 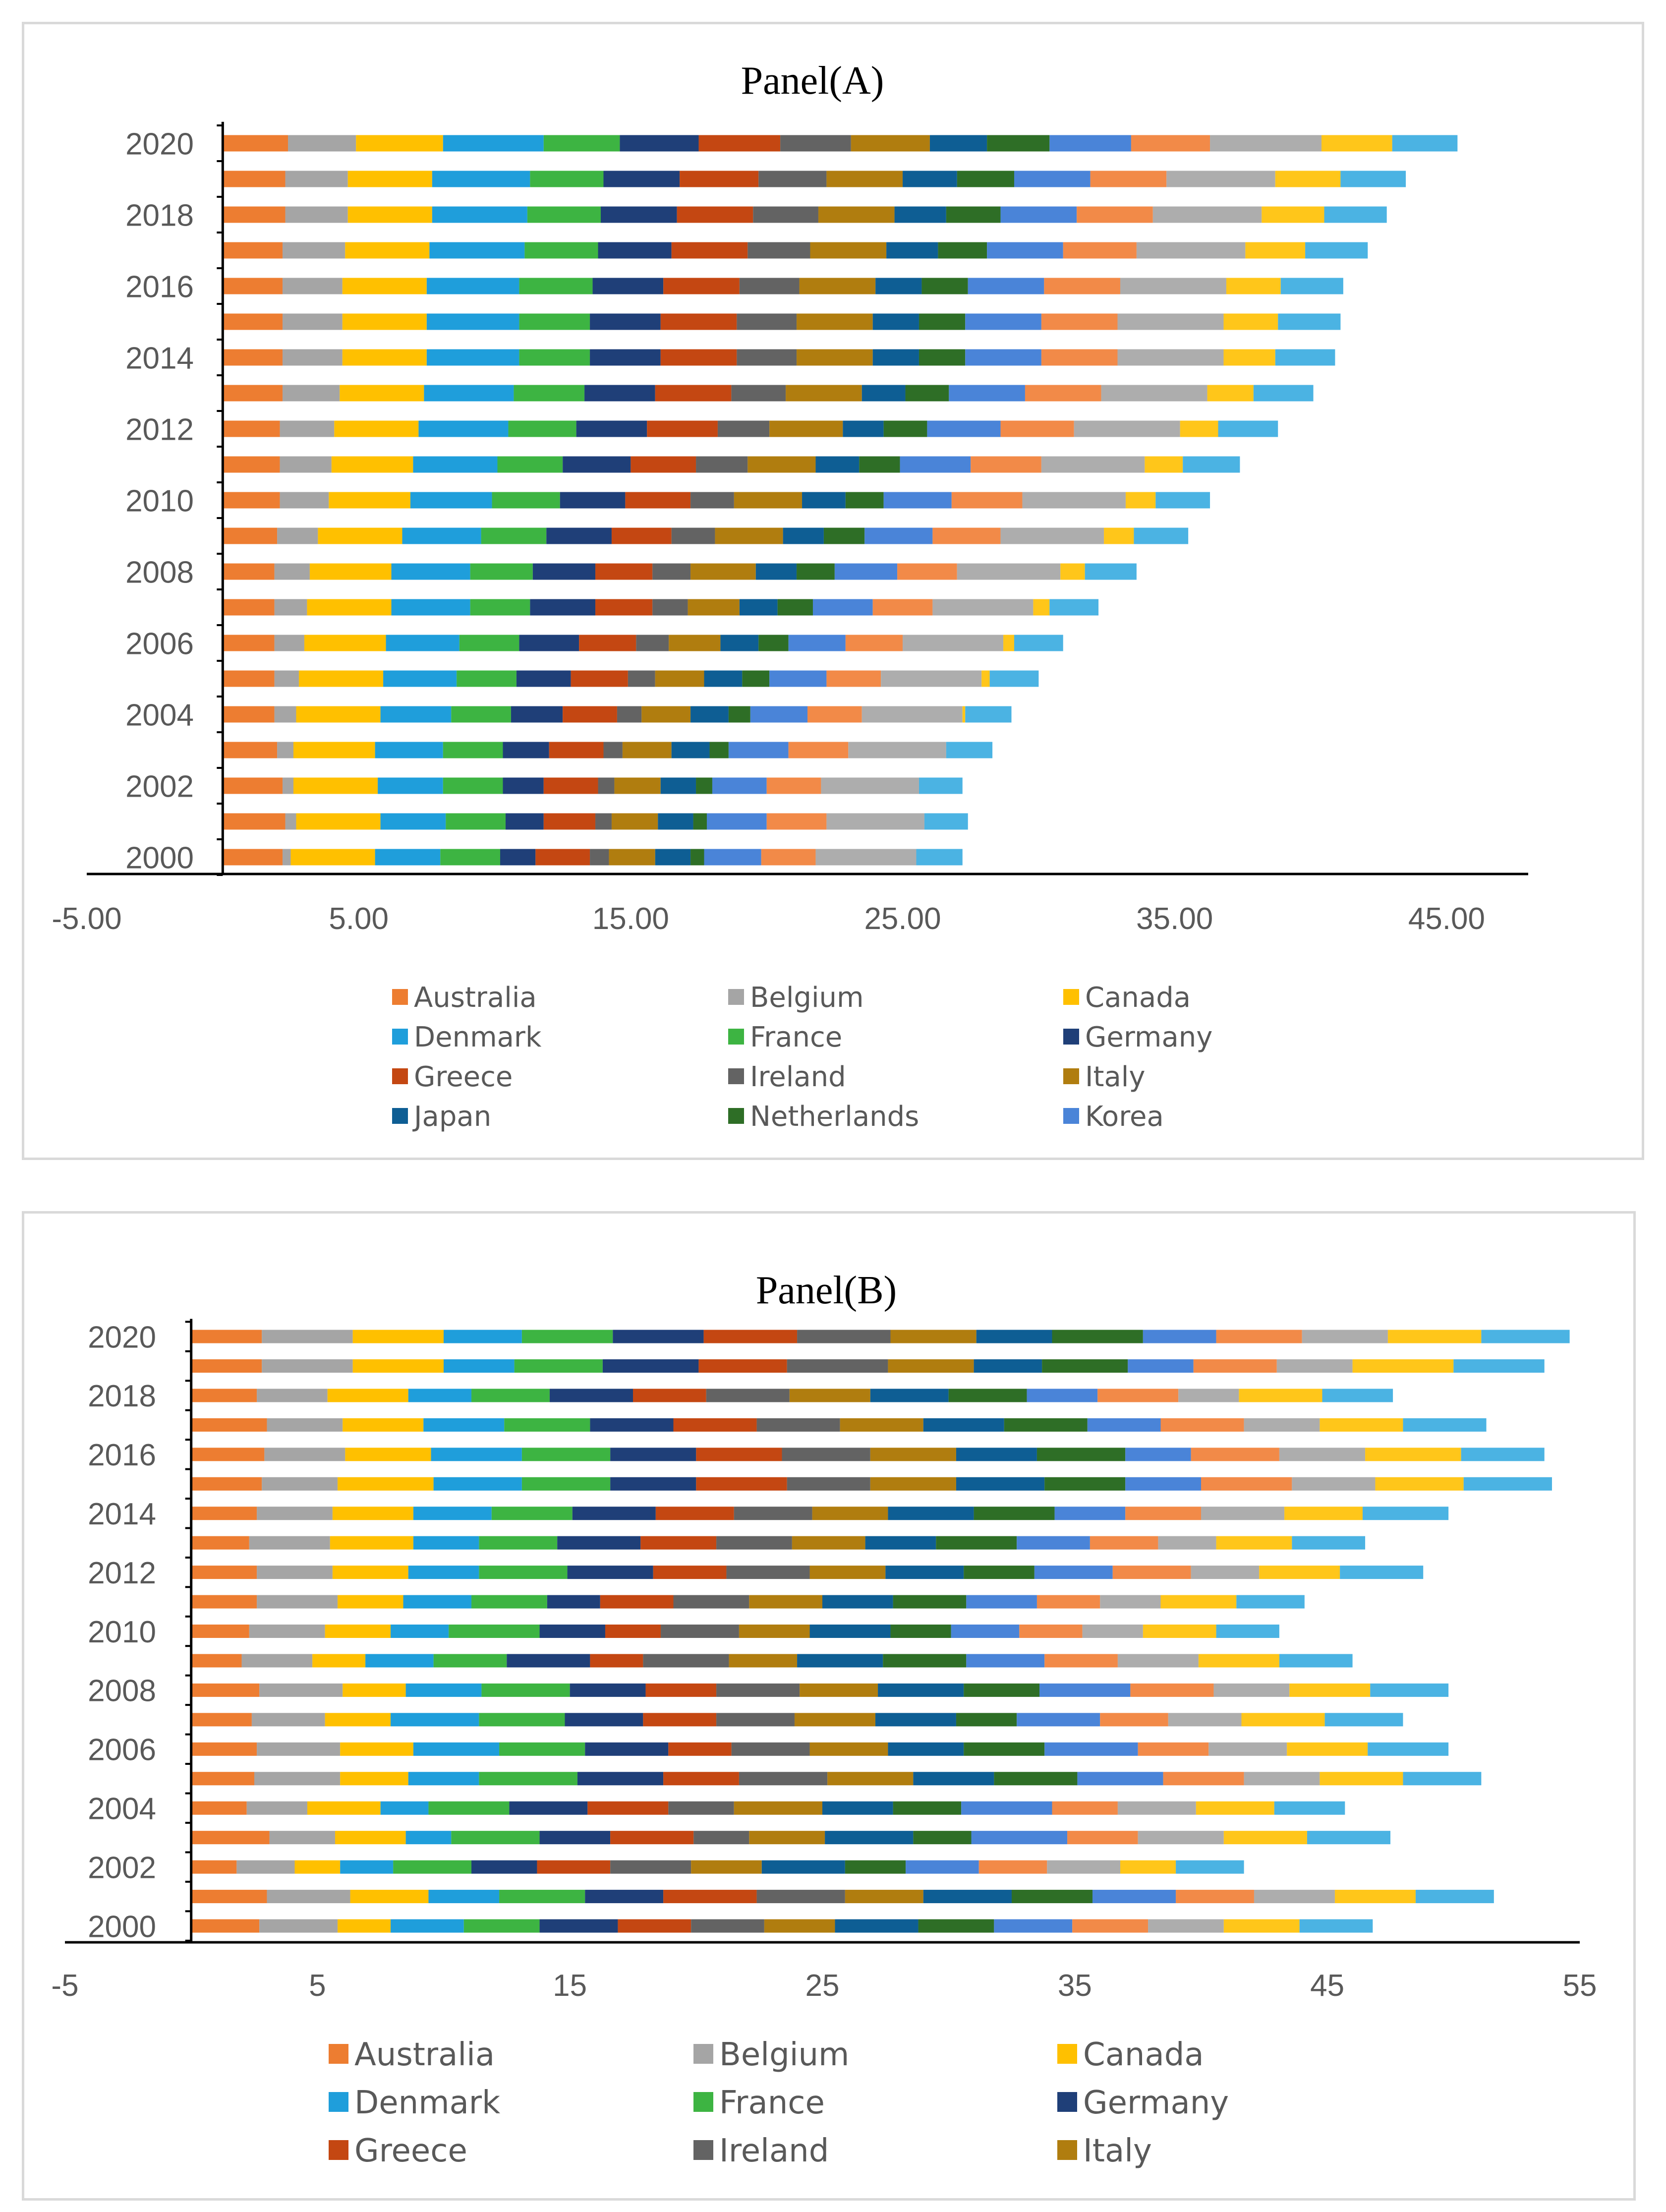 What do you see at coordinates (1008, 643) in the screenshot?
I see `bar-2006-s15` at bounding box center [1008, 643].